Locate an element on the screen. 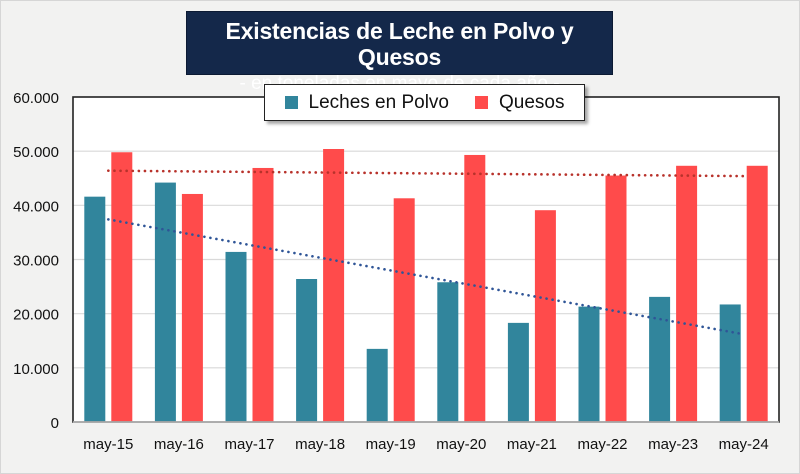  legend-item-leches: Leches en Polvo is located at coordinates (367, 102).